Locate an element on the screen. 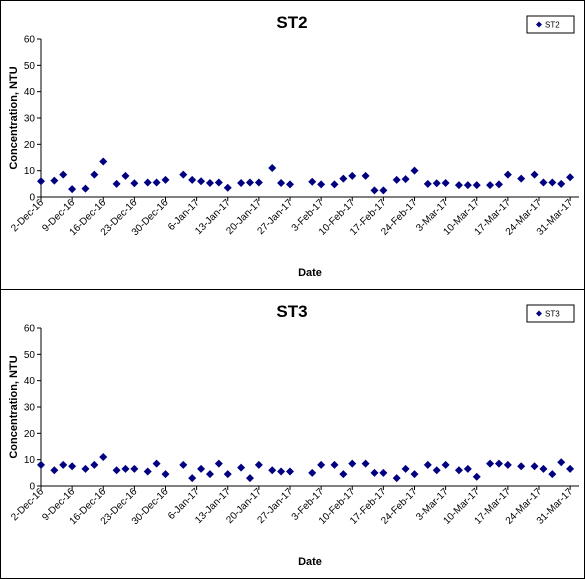  x-axis-title: Date is located at coordinates (310, 273).